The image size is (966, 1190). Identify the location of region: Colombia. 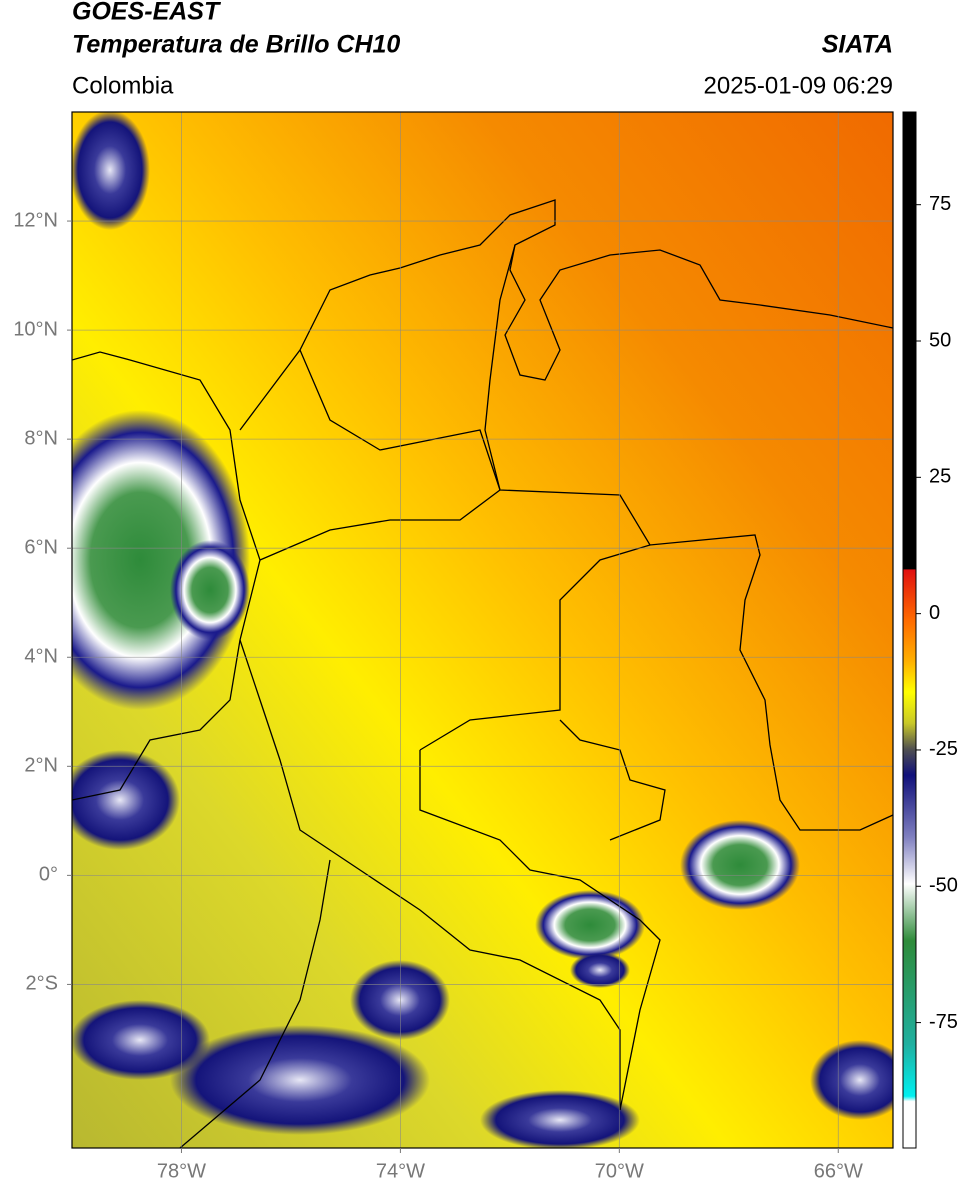
(123, 85).